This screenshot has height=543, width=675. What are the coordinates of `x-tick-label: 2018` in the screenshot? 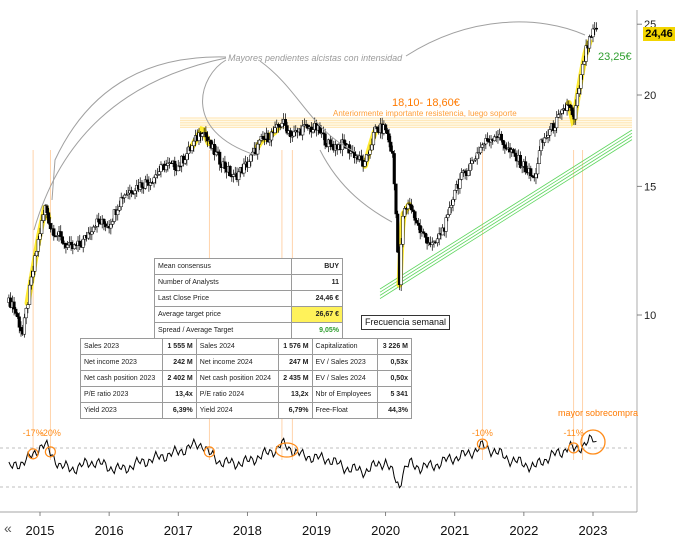 It's located at (247, 530).